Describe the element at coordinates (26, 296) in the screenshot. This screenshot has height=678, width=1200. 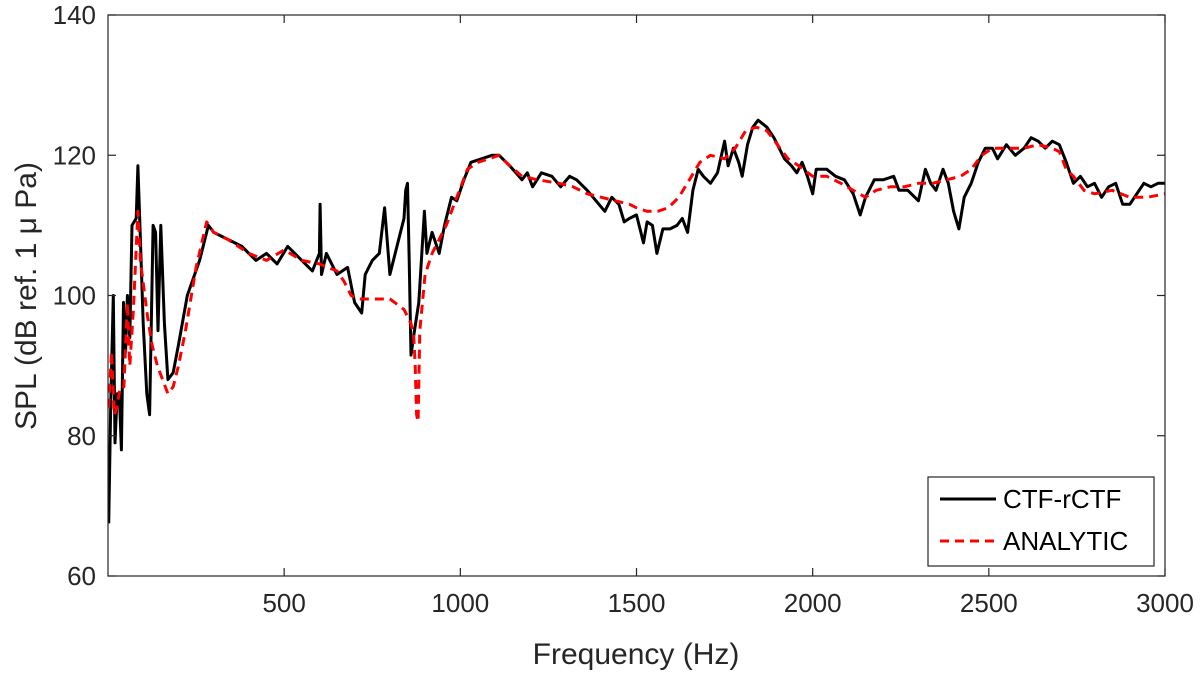
I see `y-axis-title: SPL (dB ref. 1 μ Pa)` at that location.